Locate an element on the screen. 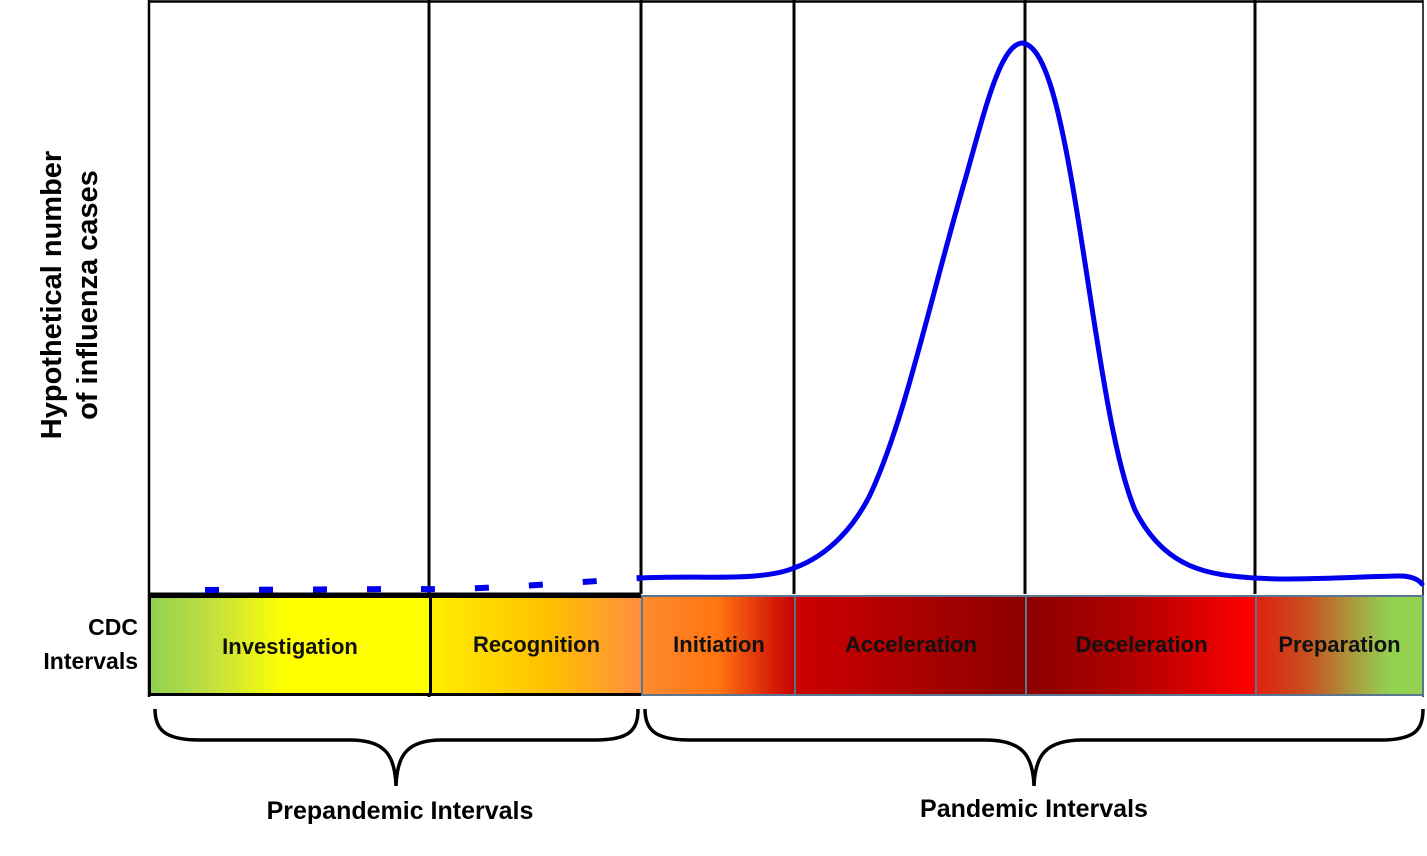  interval-label: Investigation is located at coordinates (290, 646).